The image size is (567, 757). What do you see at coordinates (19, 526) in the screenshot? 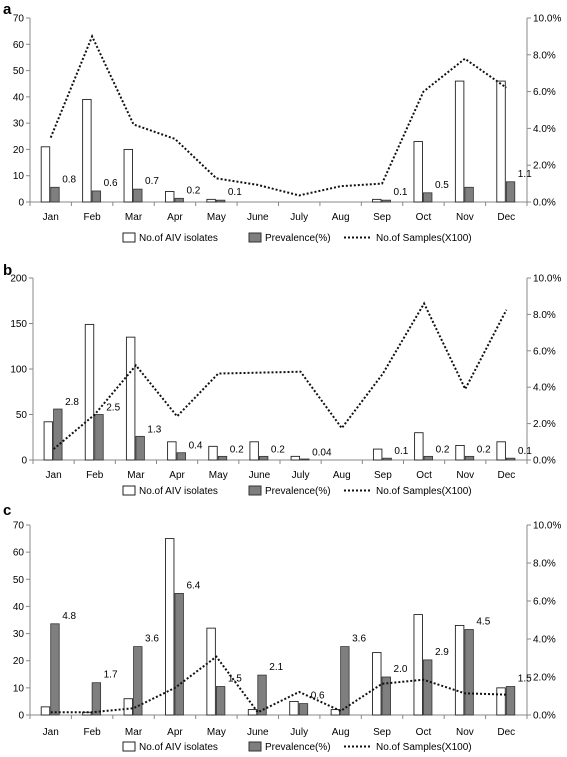
I see `left-tick-label: 70` at bounding box center [19, 526].